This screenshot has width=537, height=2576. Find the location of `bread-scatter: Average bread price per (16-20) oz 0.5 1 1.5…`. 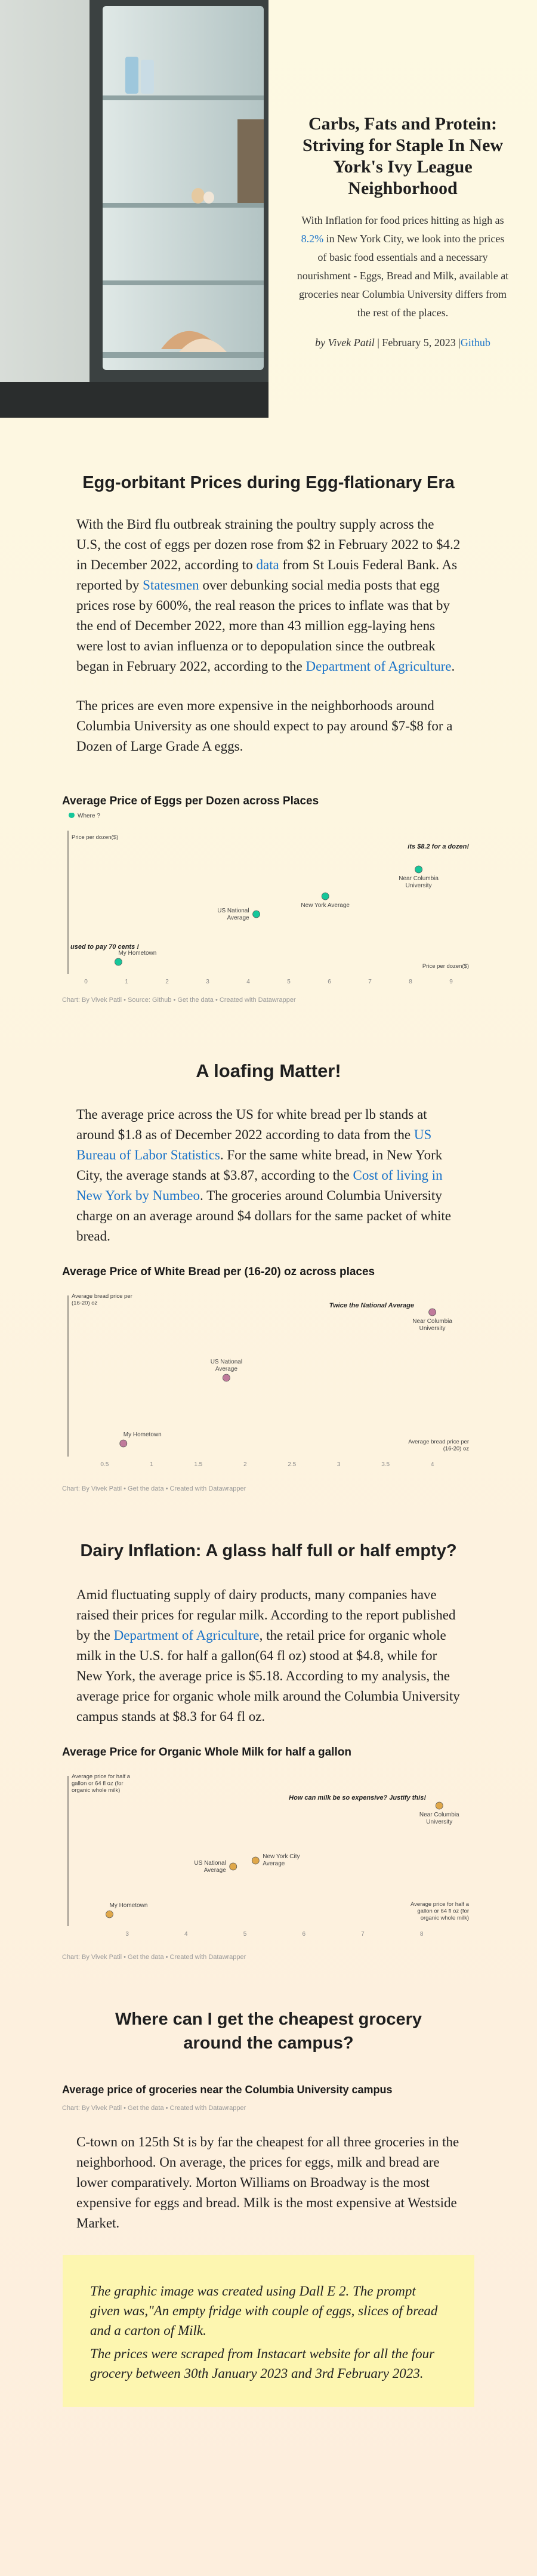

bread-scatter: Average bread price per (16-20) oz 0.5 1 1.5… is located at coordinates (268, 1380).